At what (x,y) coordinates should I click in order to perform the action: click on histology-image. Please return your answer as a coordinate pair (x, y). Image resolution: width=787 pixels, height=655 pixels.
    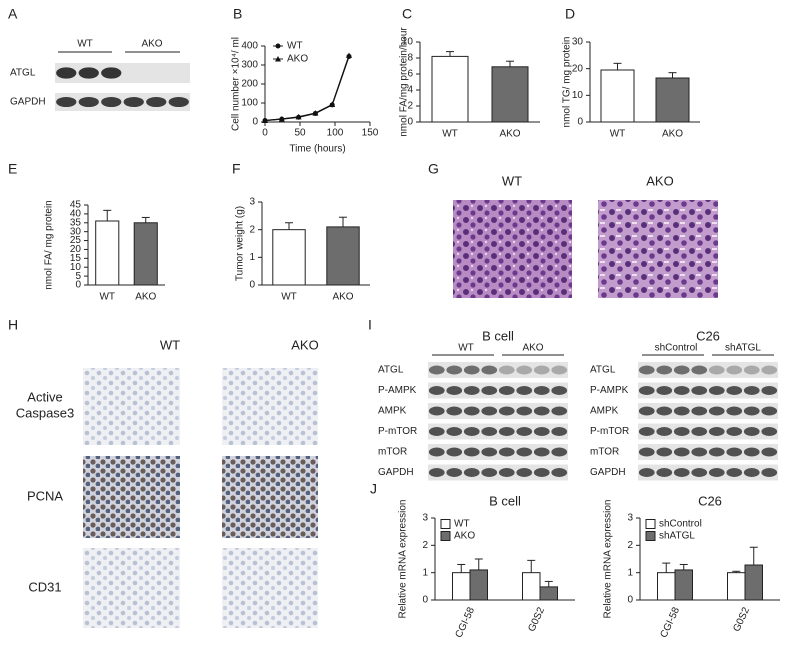
    Looking at the image, I should click on (512, 249).